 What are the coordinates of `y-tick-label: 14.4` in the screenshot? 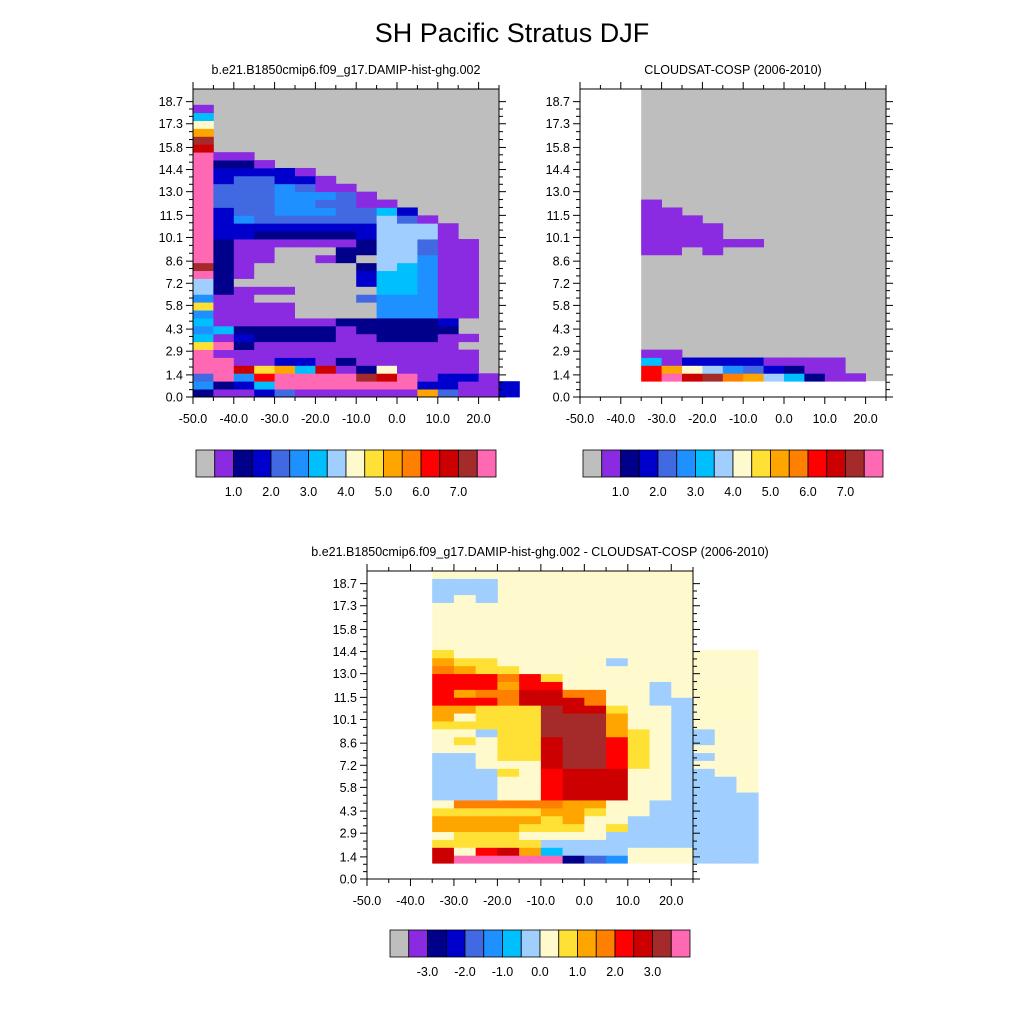 It's located at (171, 170).